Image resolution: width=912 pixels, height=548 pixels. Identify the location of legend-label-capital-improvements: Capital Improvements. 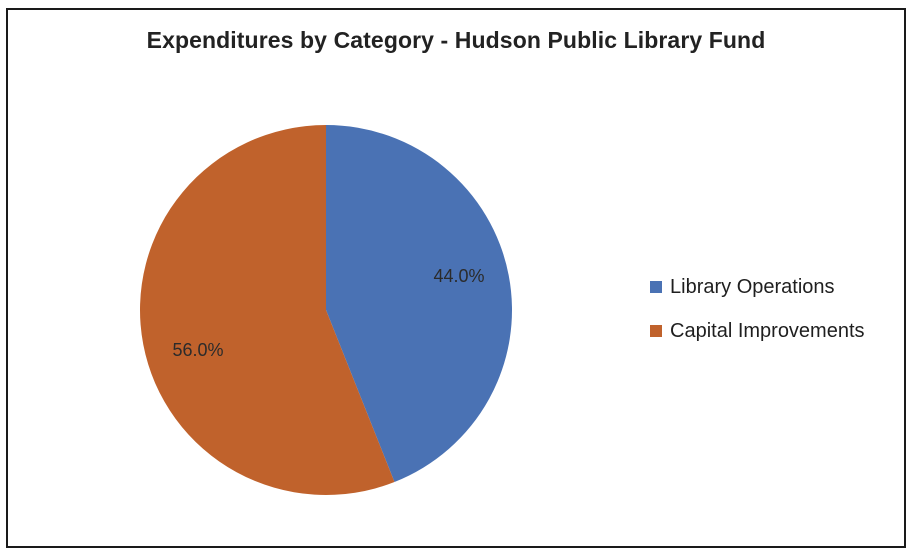
(767, 330).